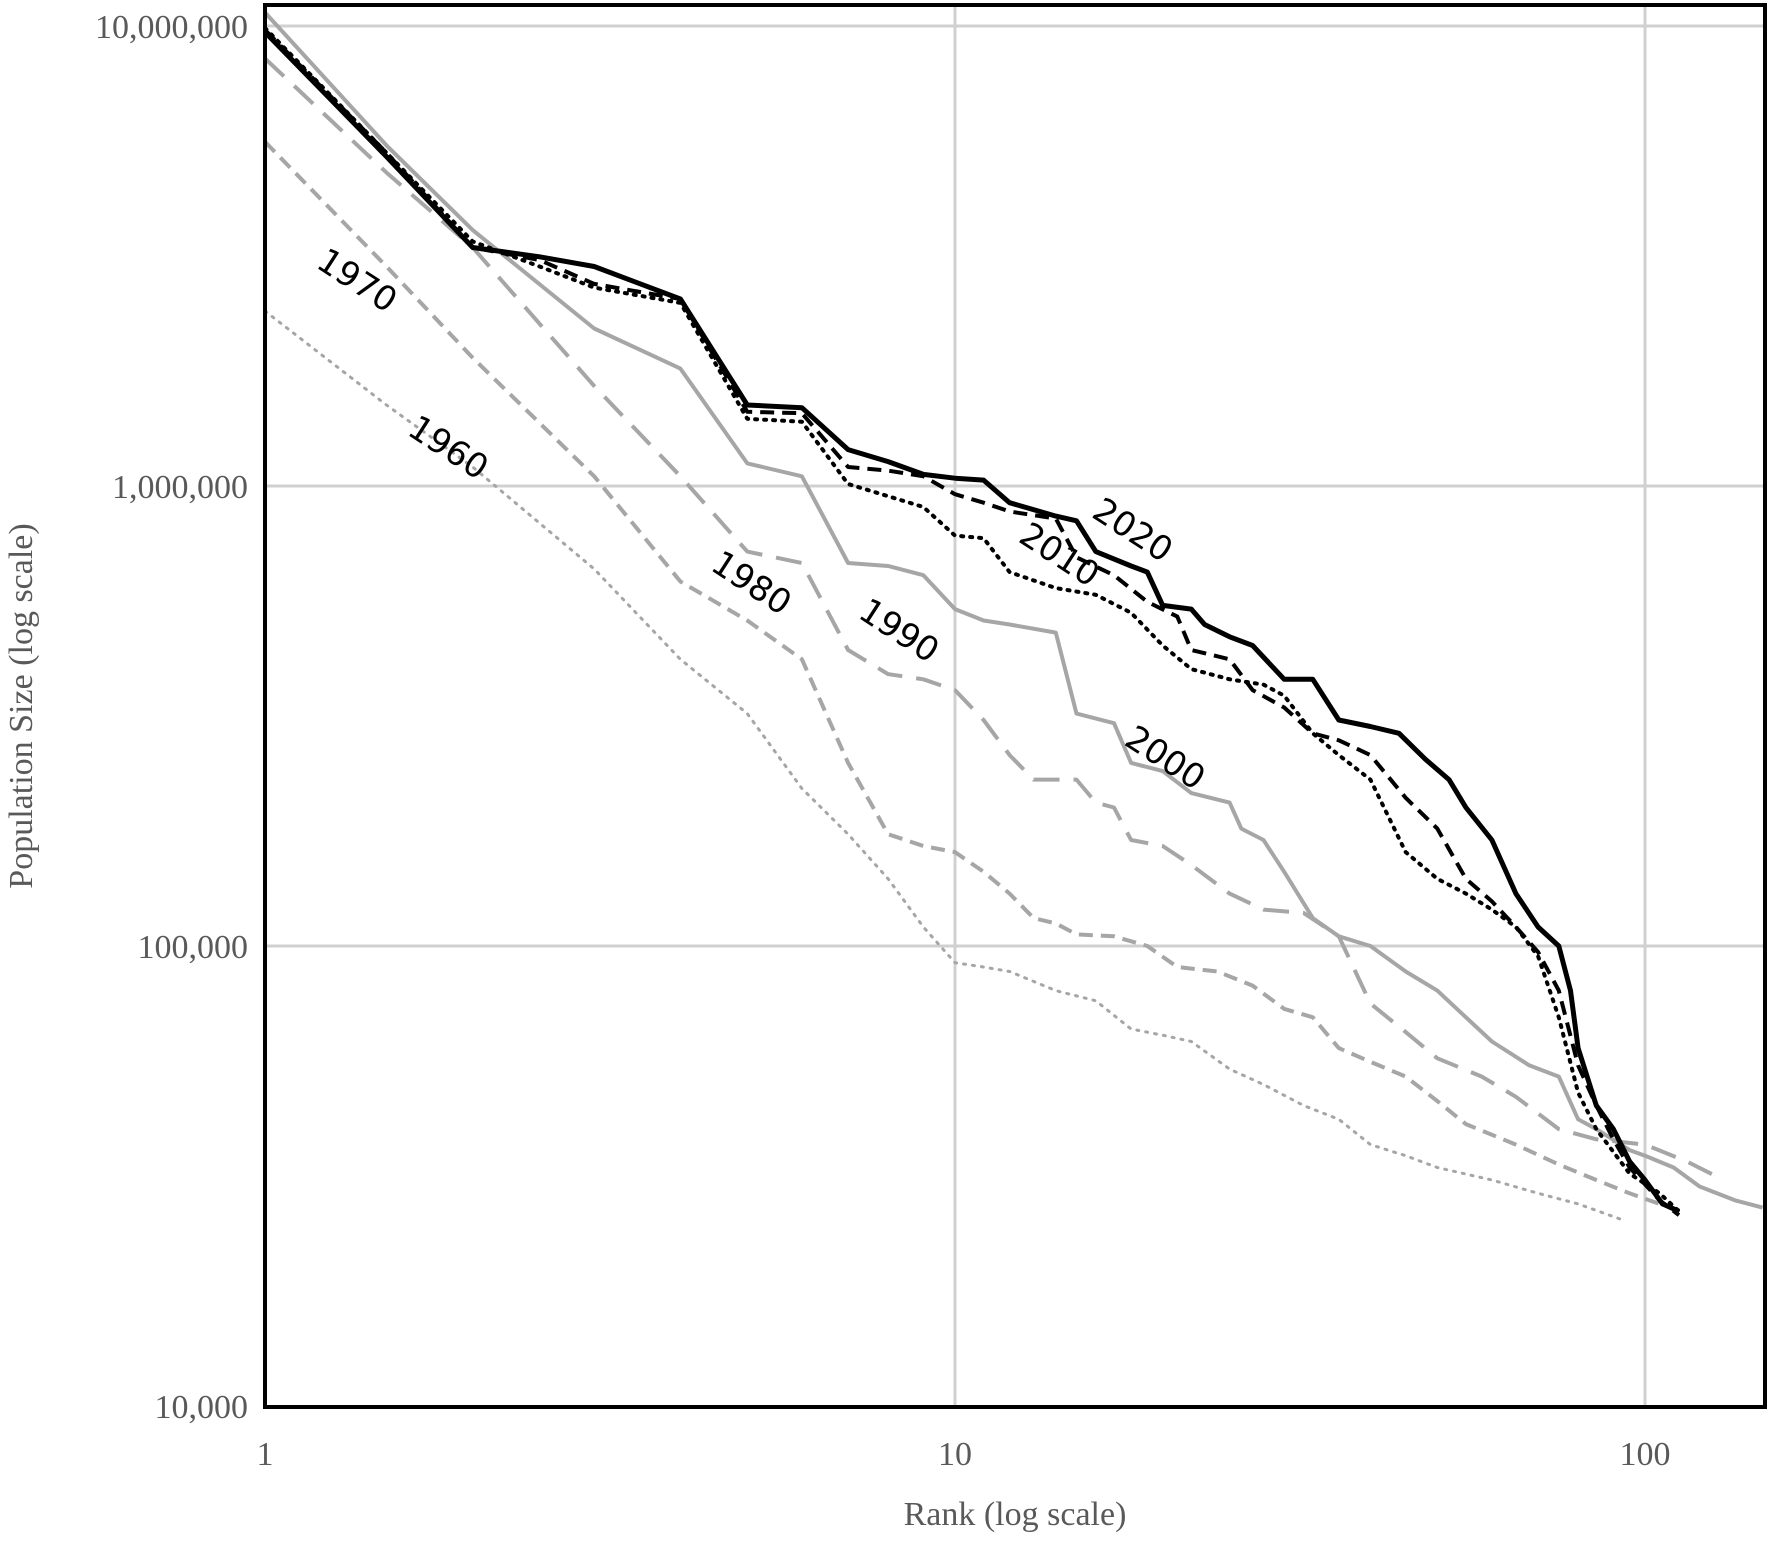 Image resolution: width=1772 pixels, height=1542 pixels. Describe the element at coordinates (357, 281) in the screenshot. I see `series-label-1970: 1970` at that location.